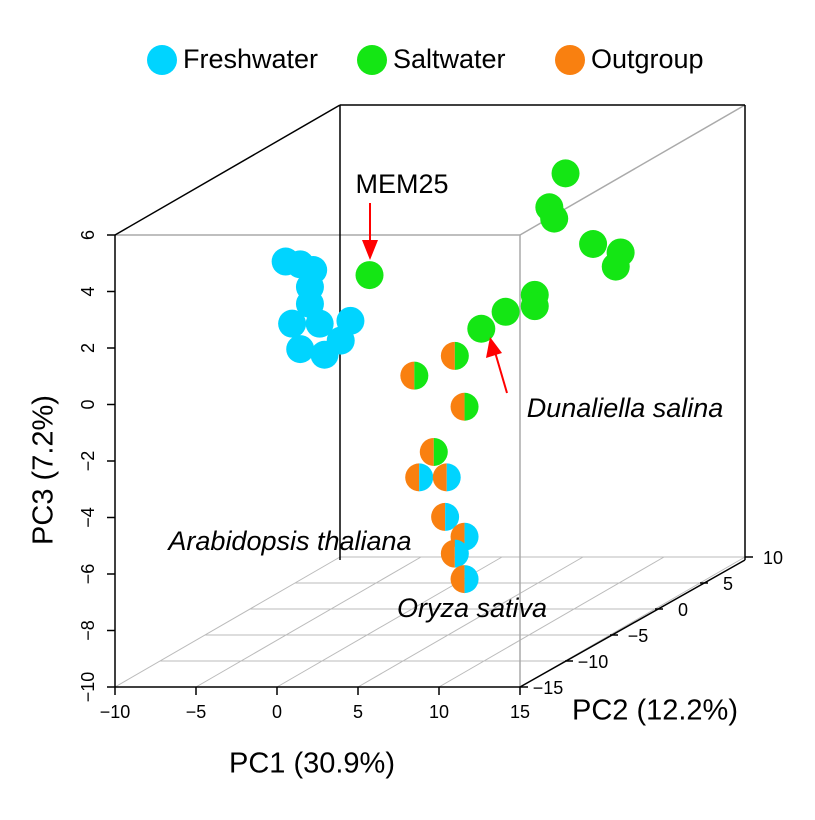 The width and height of the screenshot is (815, 820). What do you see at coordinates (625, 408) in the screenshot?
I see `annotation: Dunaliella salina` at bounding box center [625, 408].